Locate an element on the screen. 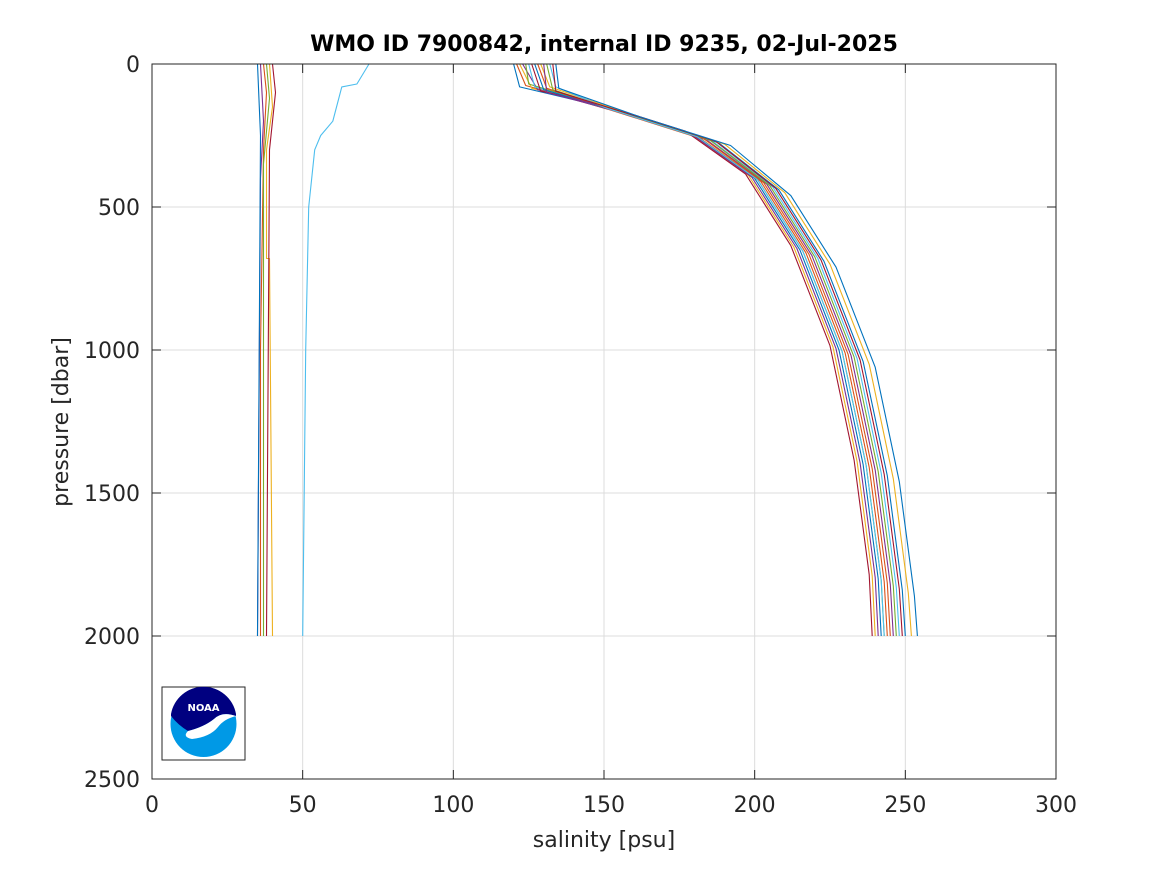 Image resolution: width=1167 pixels, height=879 pixels. logo-sky-shape is located at coordinates (203, 708).